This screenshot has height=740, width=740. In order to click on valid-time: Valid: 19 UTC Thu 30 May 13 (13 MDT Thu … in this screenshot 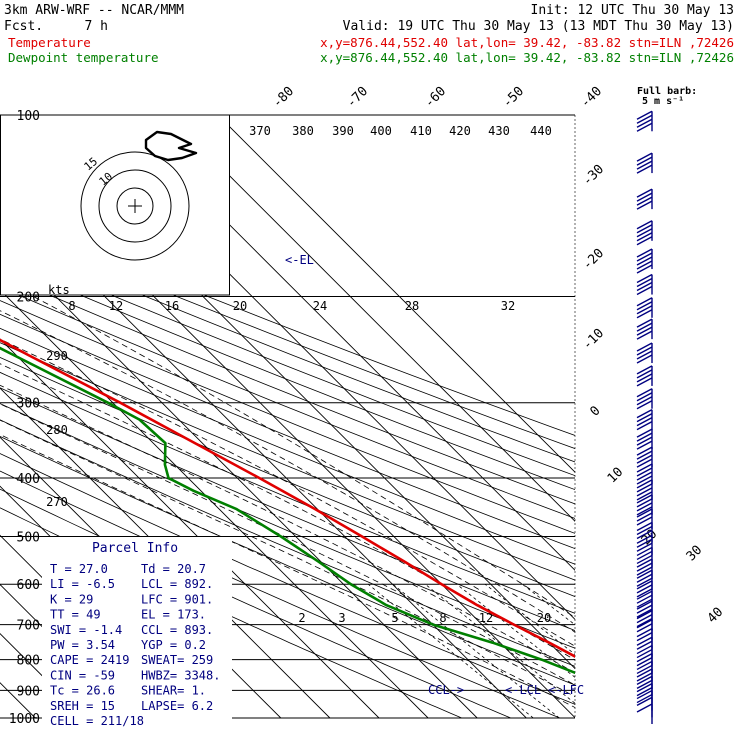, I will do `click(538, 26)`.